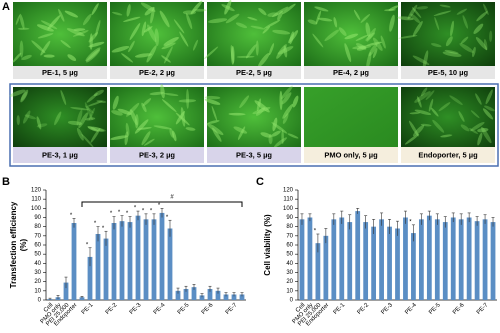  Describe the element at coordinates (36, 191) in the screenshot. I see `y-tick-label: 120` at that location.